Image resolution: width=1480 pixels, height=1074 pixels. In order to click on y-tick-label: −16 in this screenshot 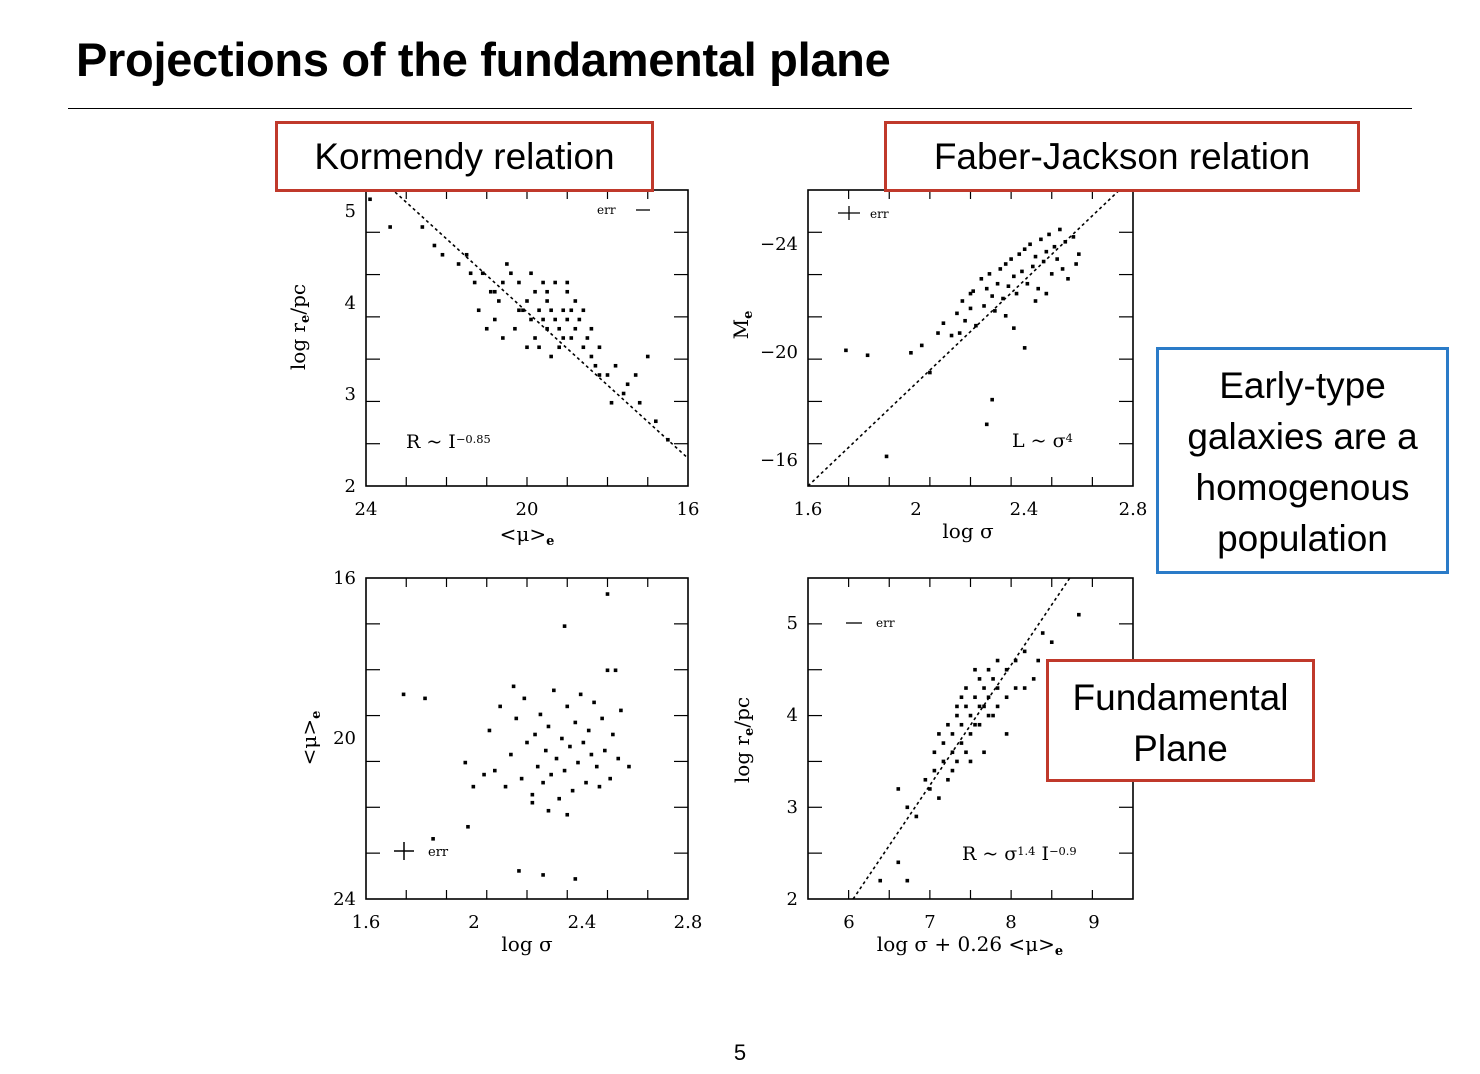, I will do `click(779, 460)`.